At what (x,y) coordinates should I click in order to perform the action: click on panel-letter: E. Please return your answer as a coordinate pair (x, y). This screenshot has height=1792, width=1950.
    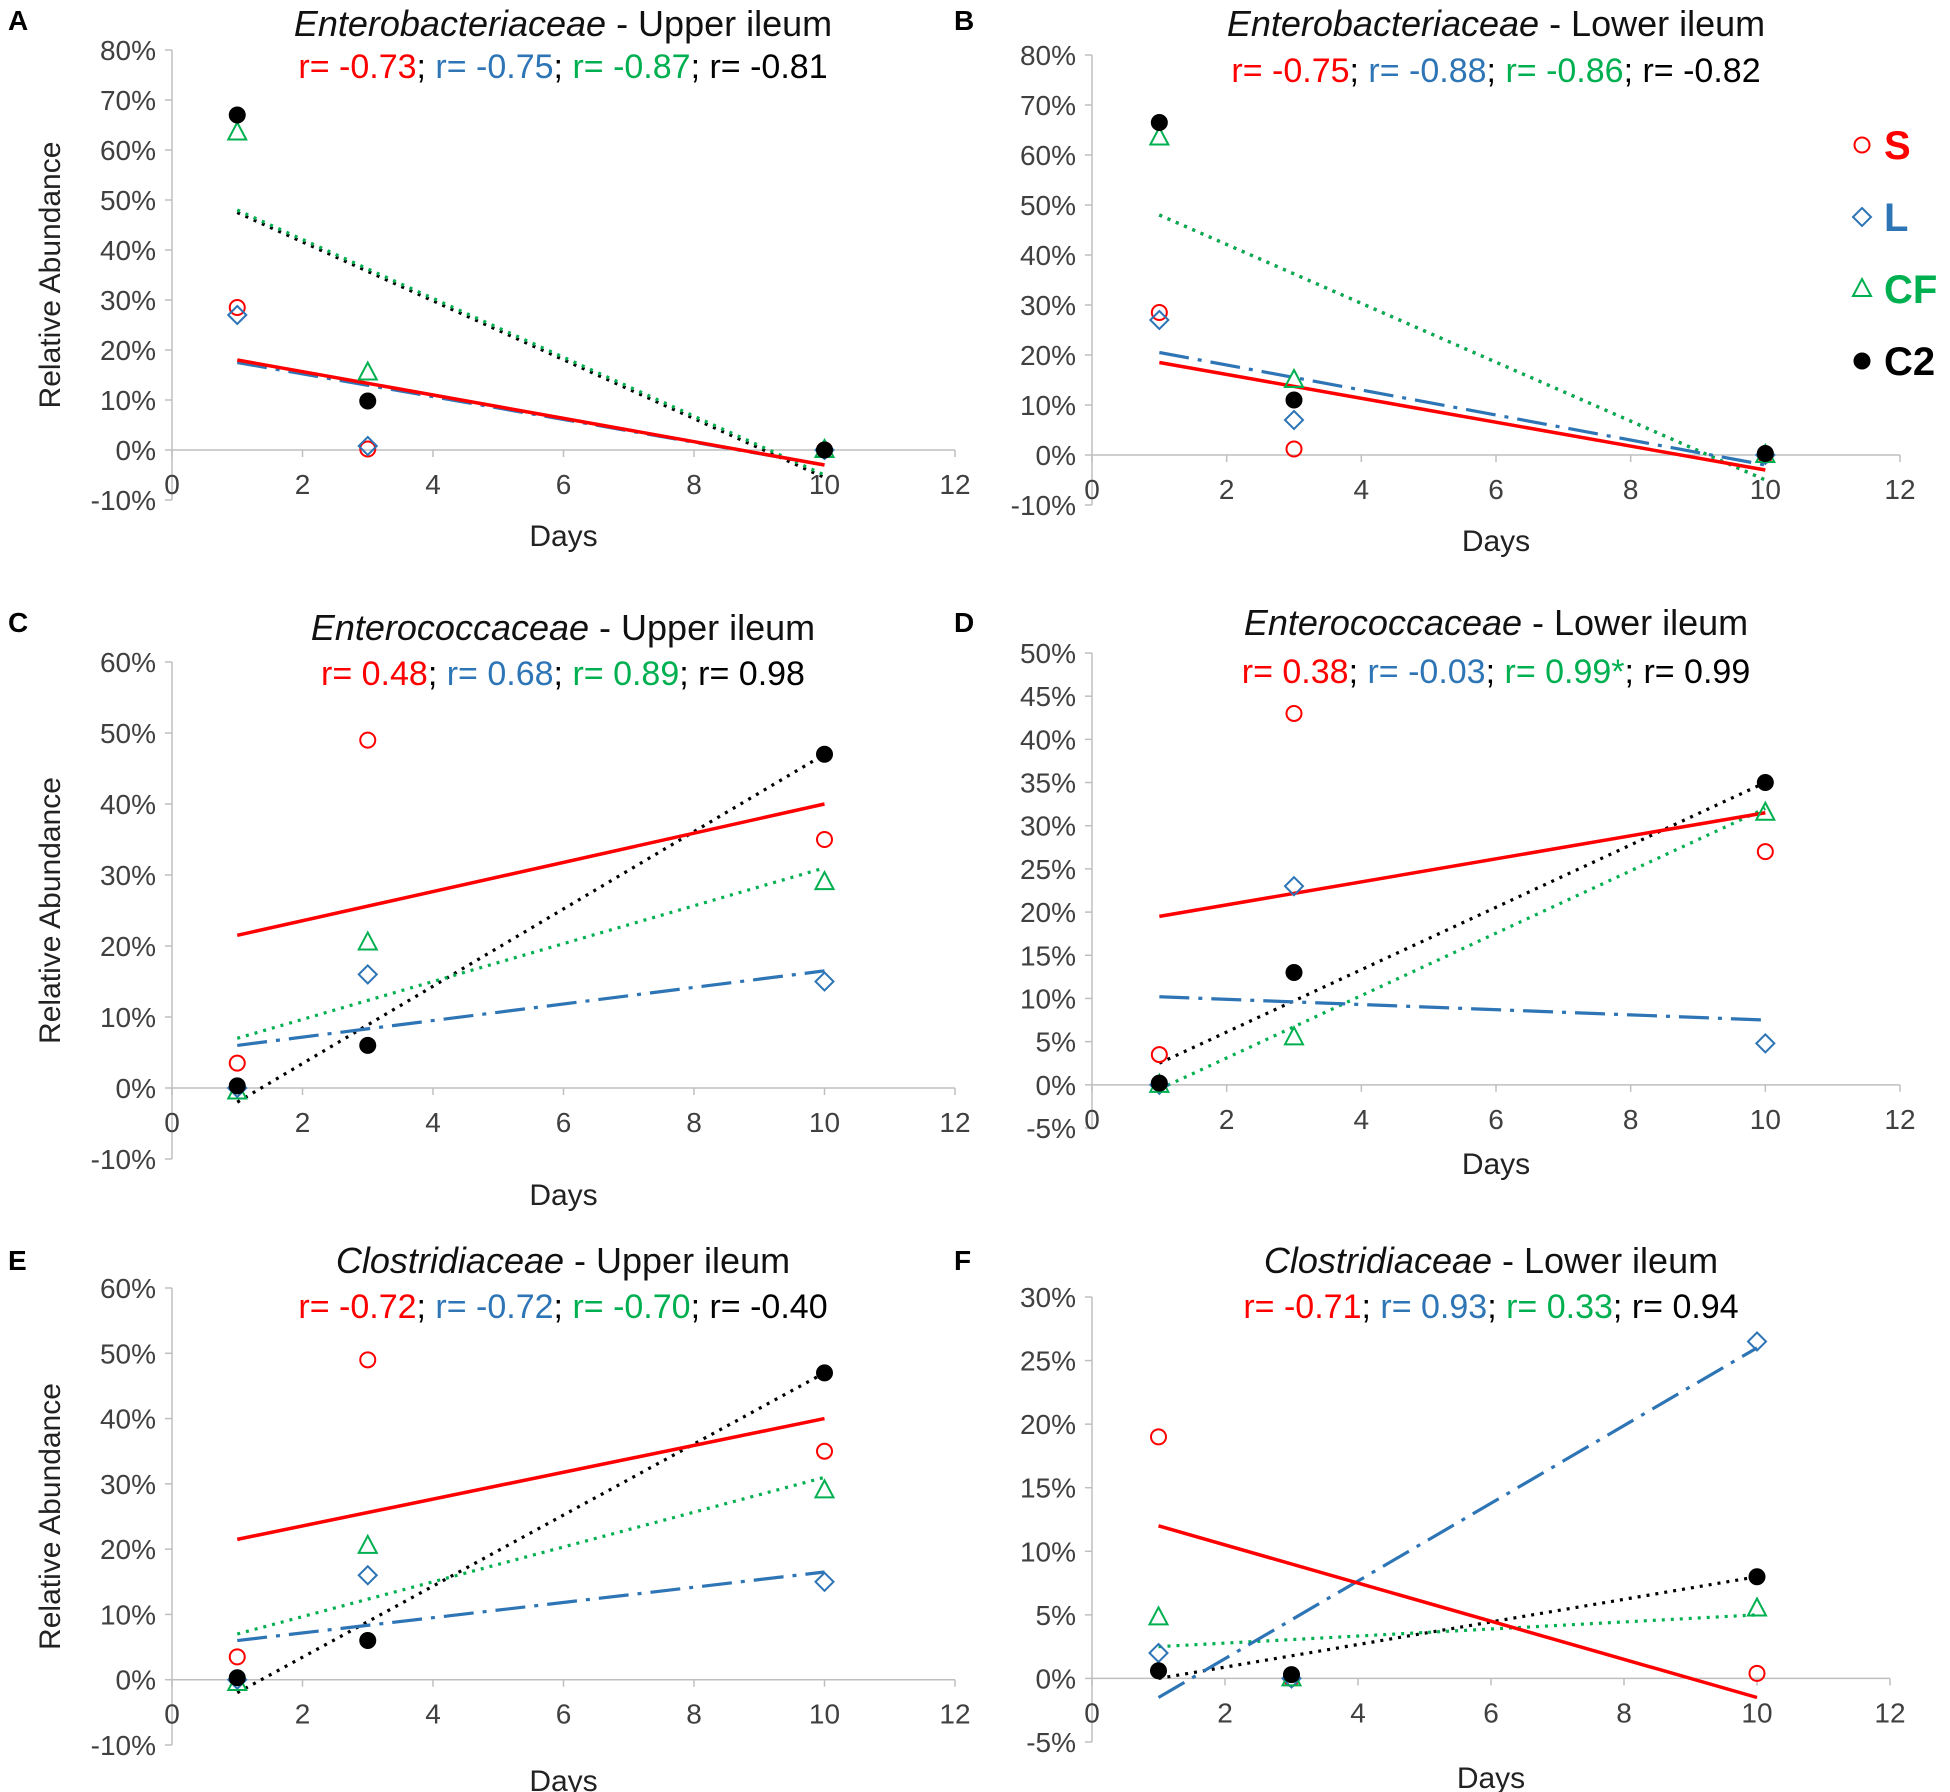
    Looking at the image, I should click on (17, 1260).